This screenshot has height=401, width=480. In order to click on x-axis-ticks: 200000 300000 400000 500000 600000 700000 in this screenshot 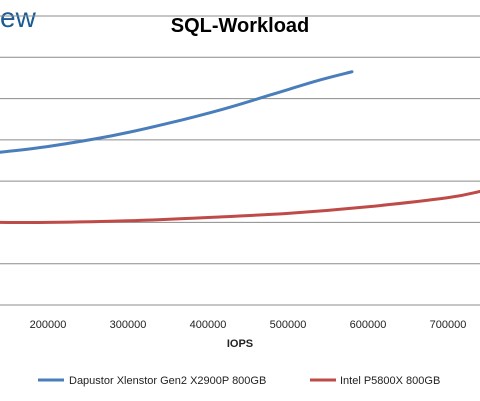, I will do `click(248, 325)`.